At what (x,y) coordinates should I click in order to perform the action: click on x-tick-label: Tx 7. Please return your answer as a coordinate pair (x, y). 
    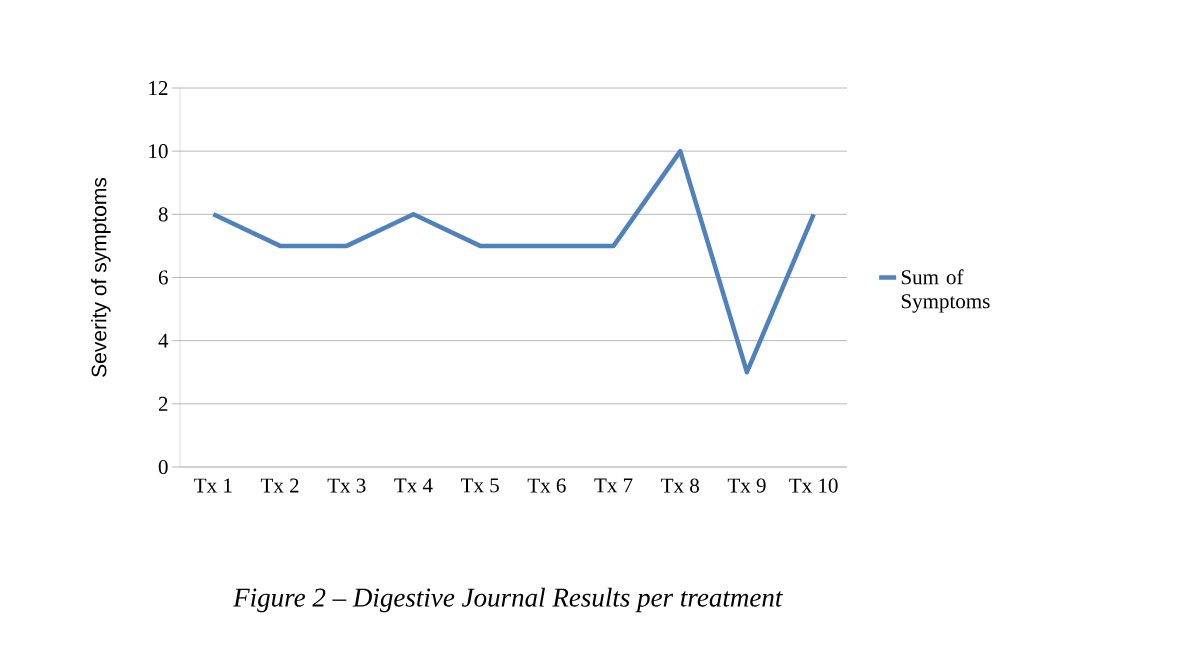
    Looking at the image, I should click on (613, 485).